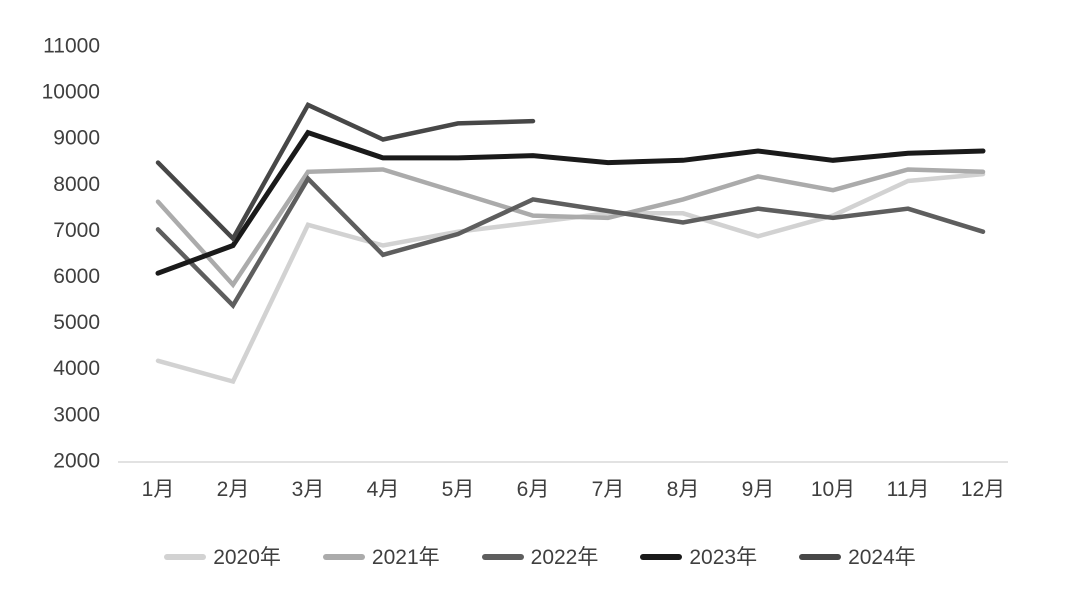 The image size is (1080, 590). What do you see at coordinates (882, 557) in the screenshot?
I see `legend-label: 2024年` at bounding box center [882, 557].